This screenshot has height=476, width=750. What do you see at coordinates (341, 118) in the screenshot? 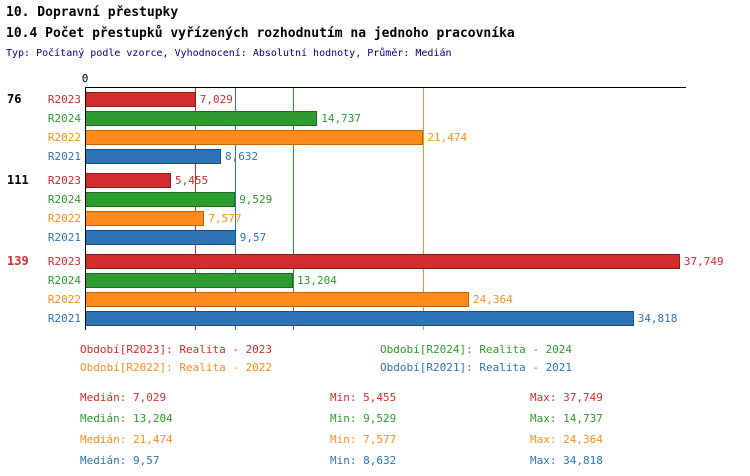
I see `bar-value-label: 14,737` at bounding box center [341, 118].